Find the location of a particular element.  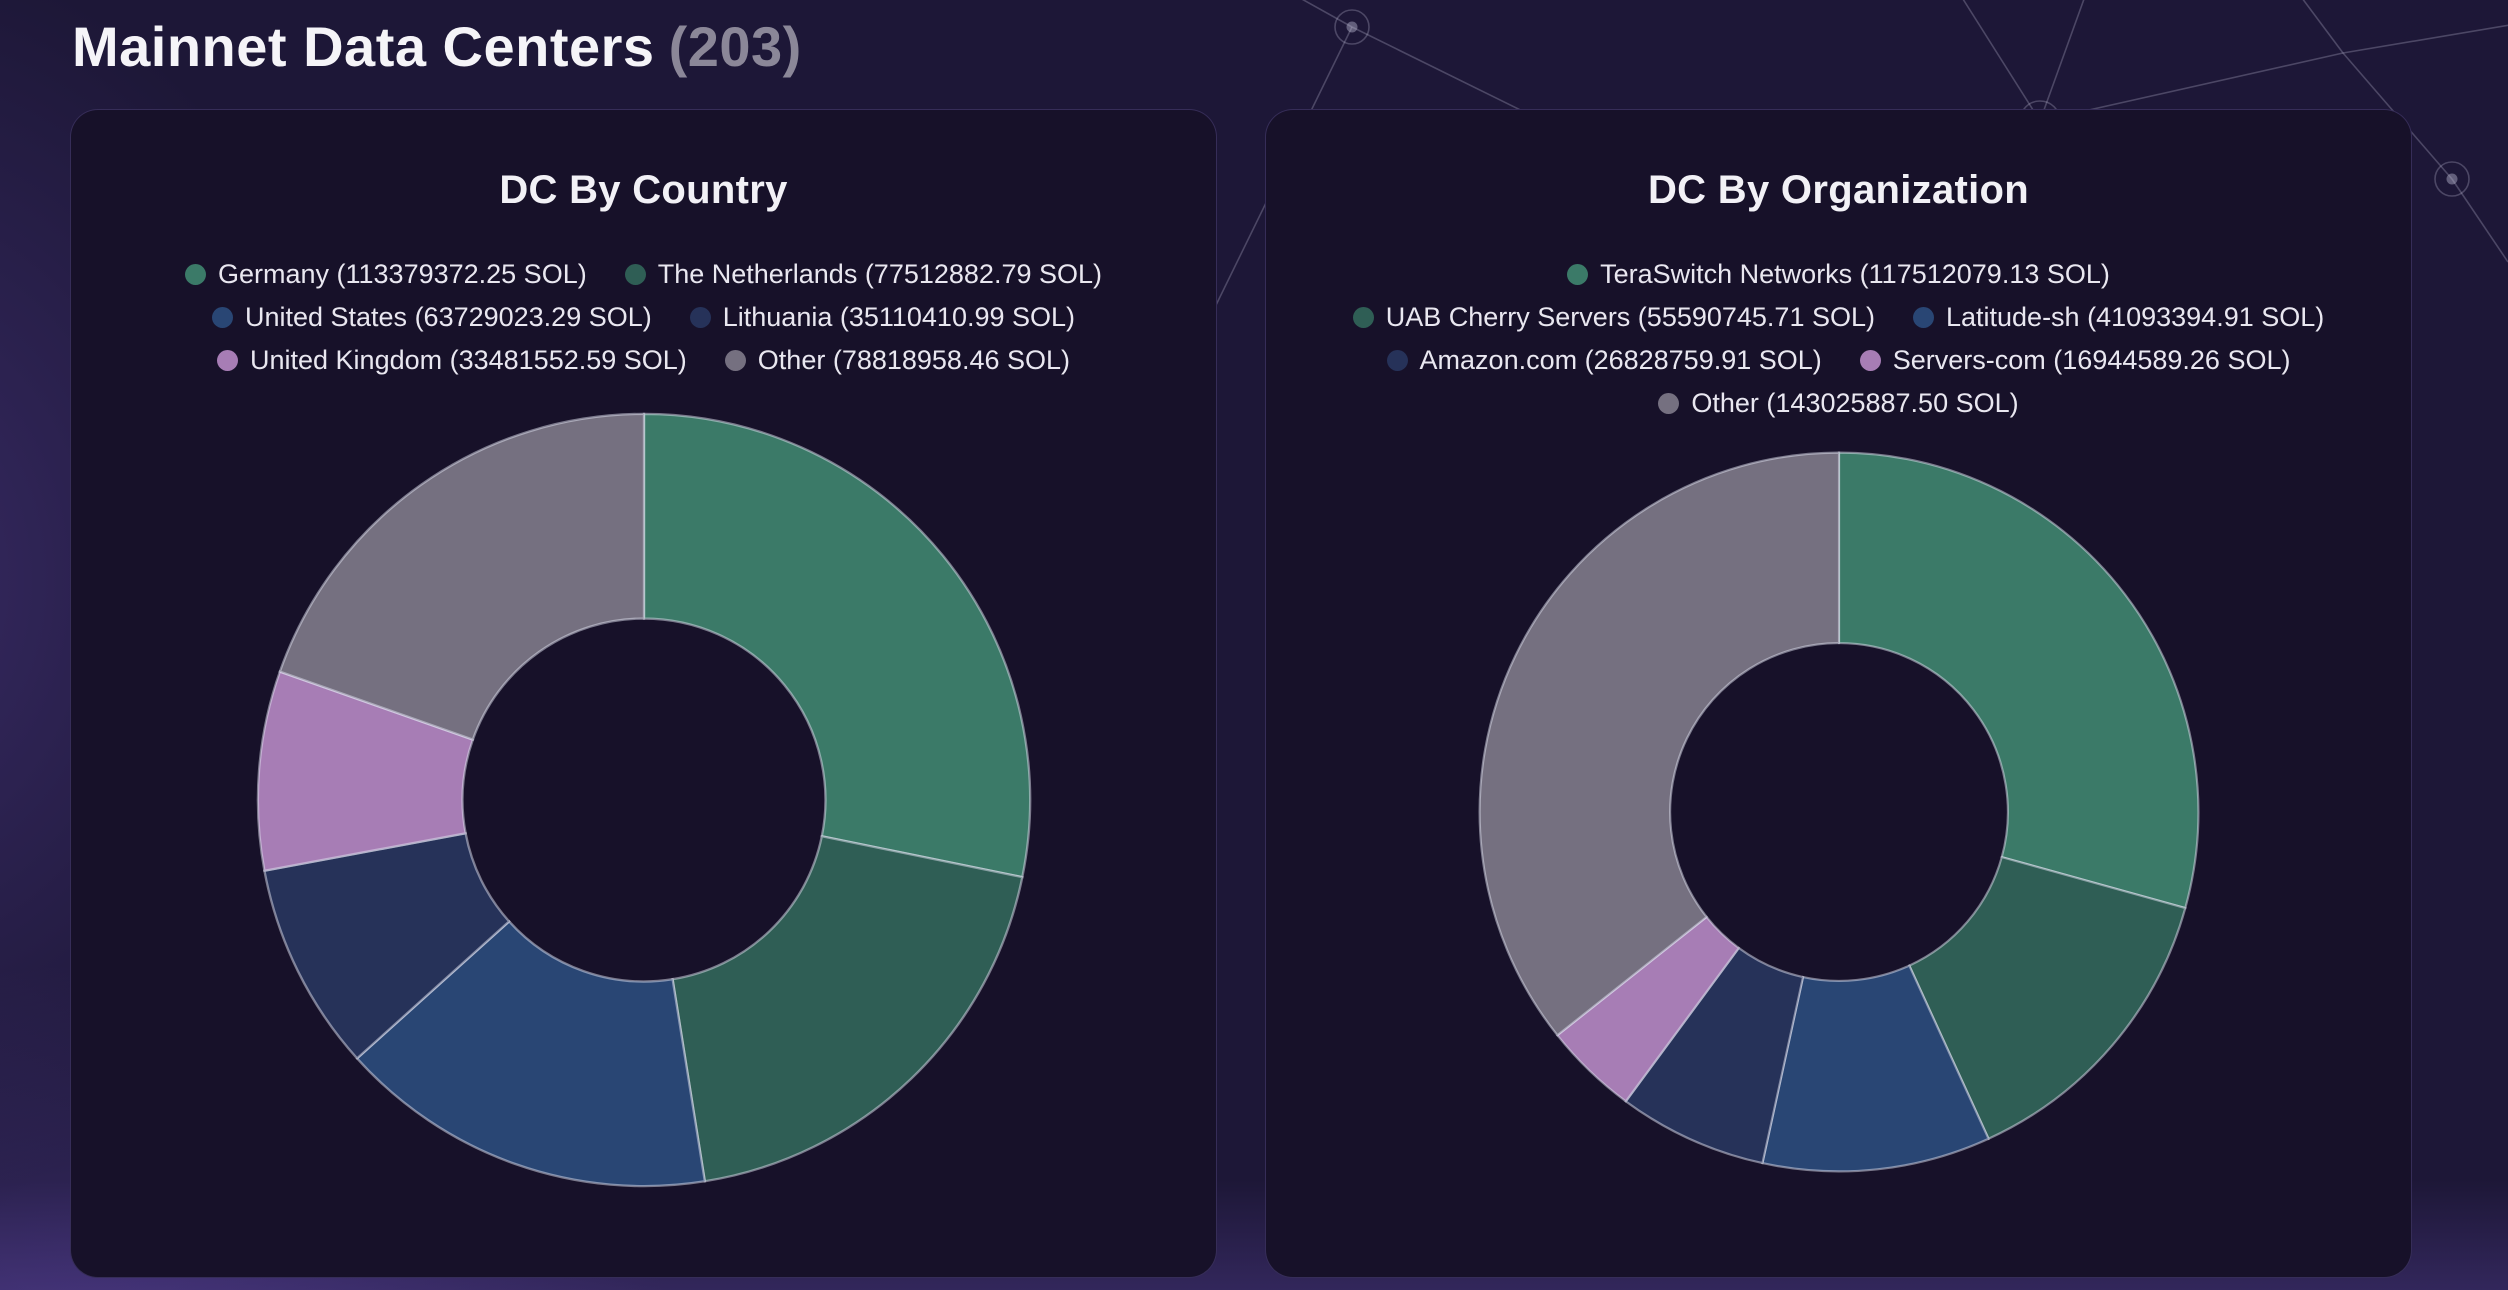

legend-item-servers-com: Servers-com (16944589.26 SOL) is located at coordinates (2075, 360).